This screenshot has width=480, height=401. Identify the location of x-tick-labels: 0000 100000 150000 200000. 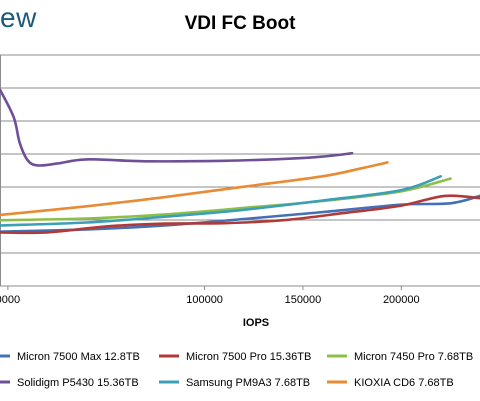
(210, 296).